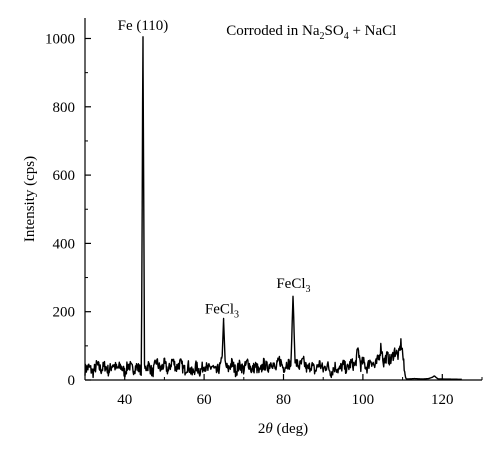 This screenshot has width=500, height=453. What do you see at coordinates (64, 176) in the screenshot?
I see `y-tick-label-600: 600` at bounding box center [64, 176].